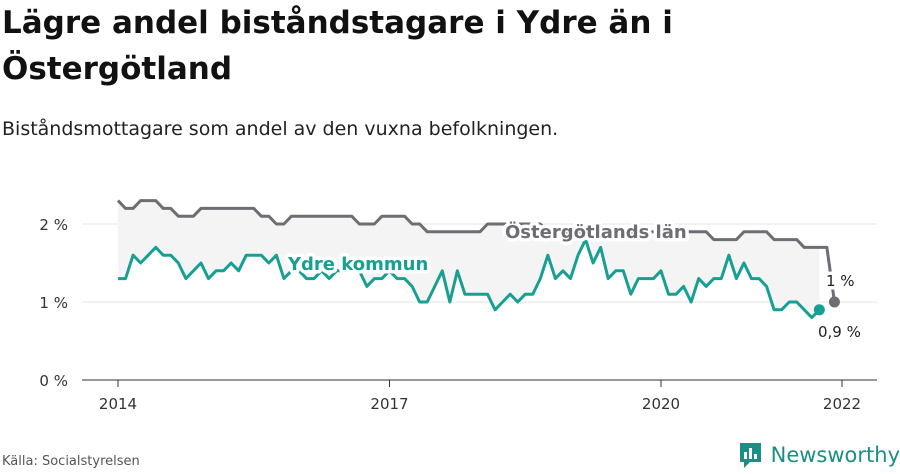 This screenshot has height=474, width=900. Describe the element at coordinates (842, 404) in the screenshot. I see `x-tick-label: 2022` at that location.